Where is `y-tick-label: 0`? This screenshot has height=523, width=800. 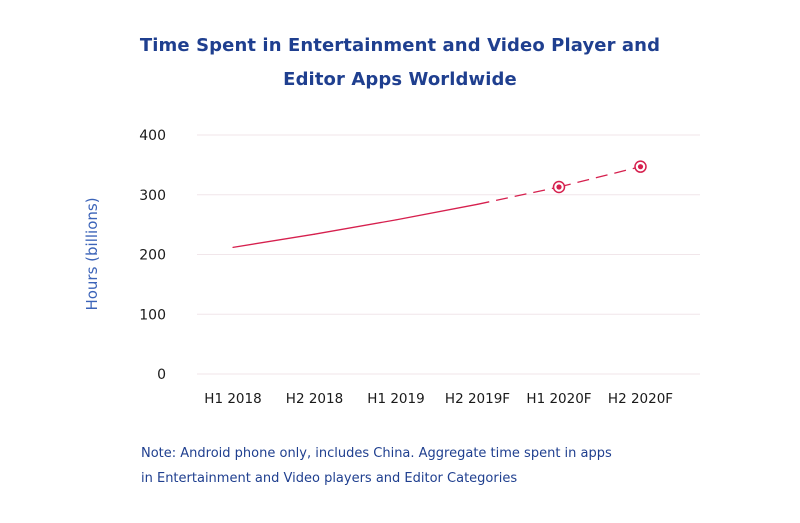
y-tick-label: 0 is located at coordinates (161, 375).